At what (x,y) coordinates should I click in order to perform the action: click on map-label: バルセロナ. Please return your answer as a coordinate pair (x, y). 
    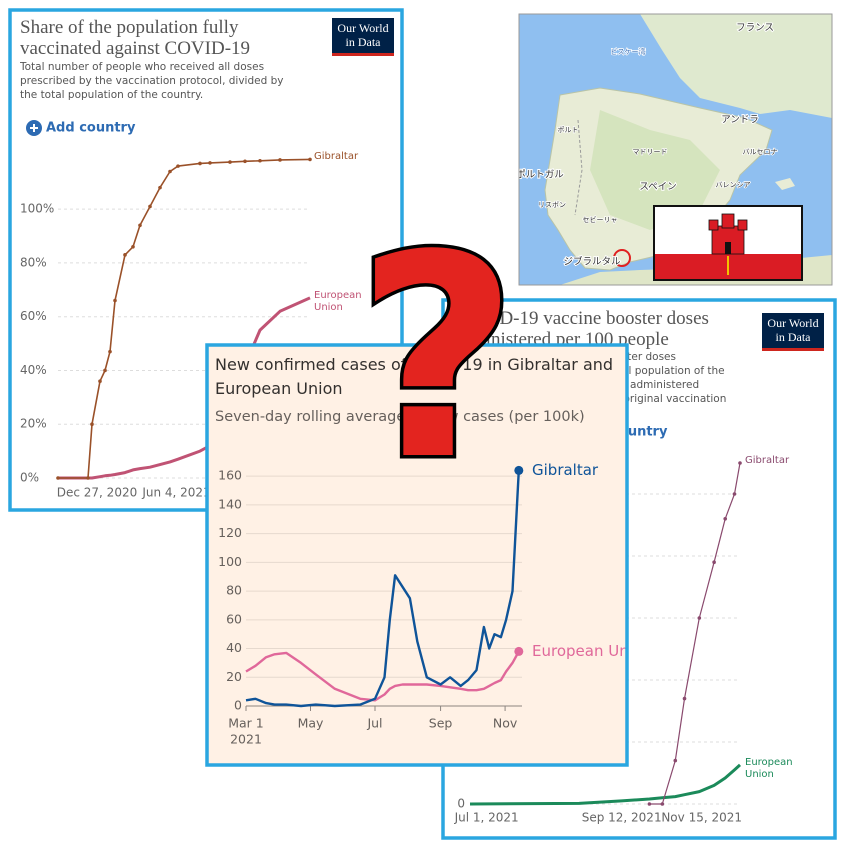
    Looking at the image, I should click on (760, 152).